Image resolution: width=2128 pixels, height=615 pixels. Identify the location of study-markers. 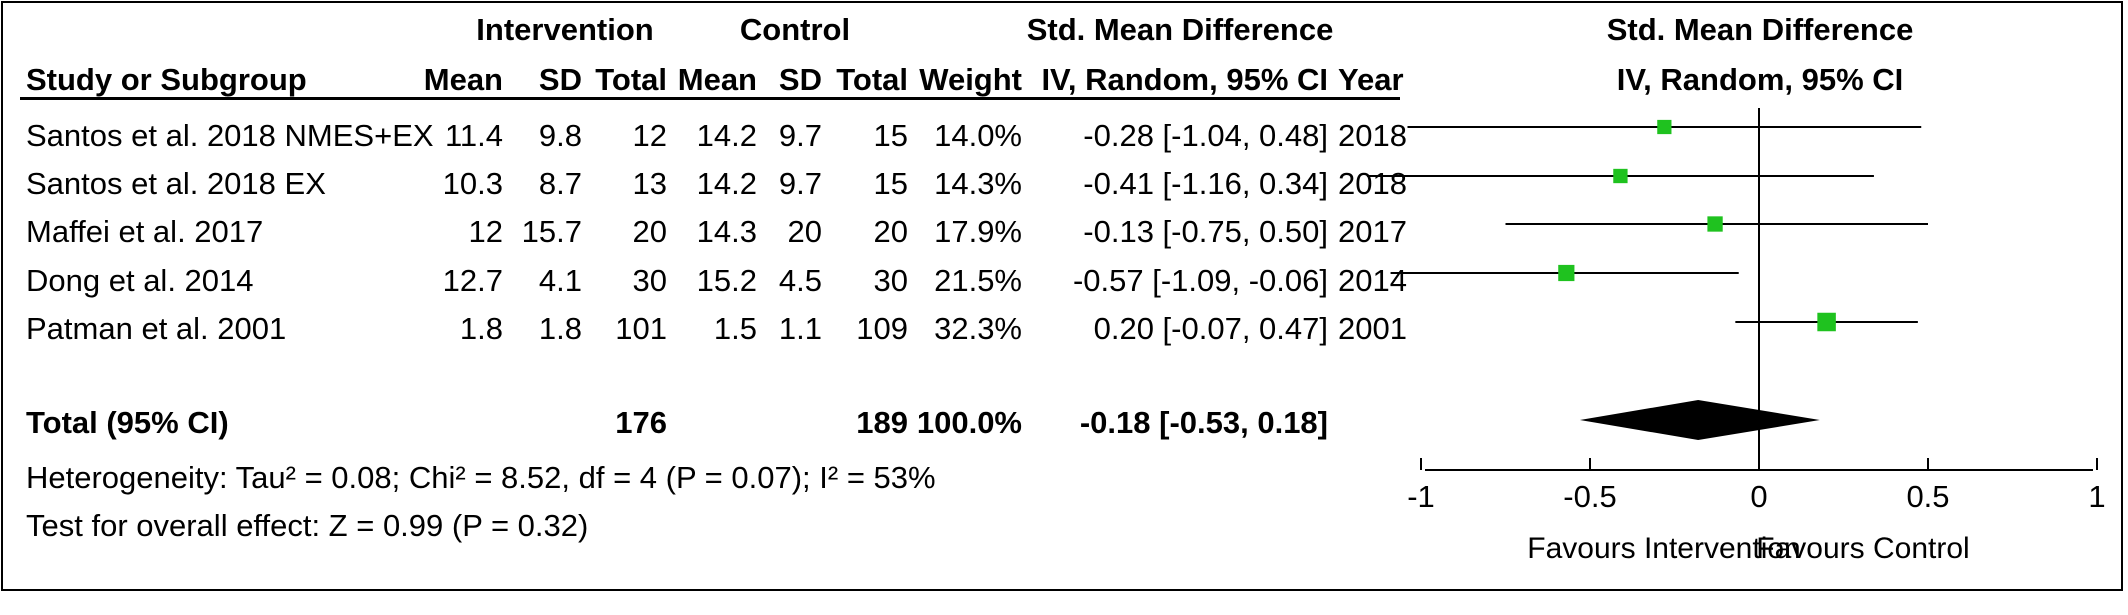
(1647, 225).